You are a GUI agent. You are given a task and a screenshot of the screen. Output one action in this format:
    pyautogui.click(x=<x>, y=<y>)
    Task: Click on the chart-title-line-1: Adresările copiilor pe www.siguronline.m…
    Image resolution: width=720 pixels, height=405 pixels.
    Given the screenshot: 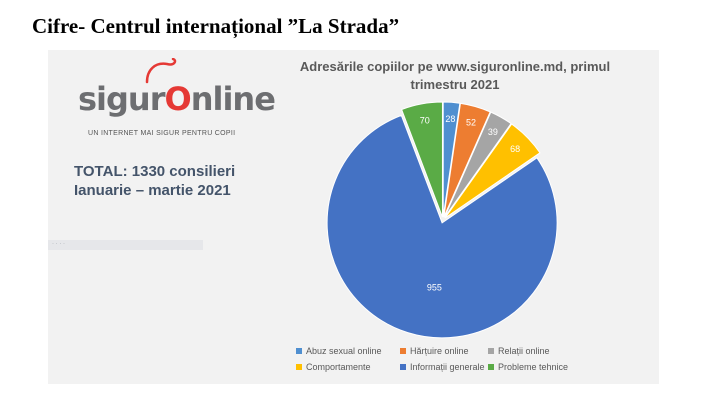 What is the action you would take?
    pyautogui.click(x=455, y=66)
    